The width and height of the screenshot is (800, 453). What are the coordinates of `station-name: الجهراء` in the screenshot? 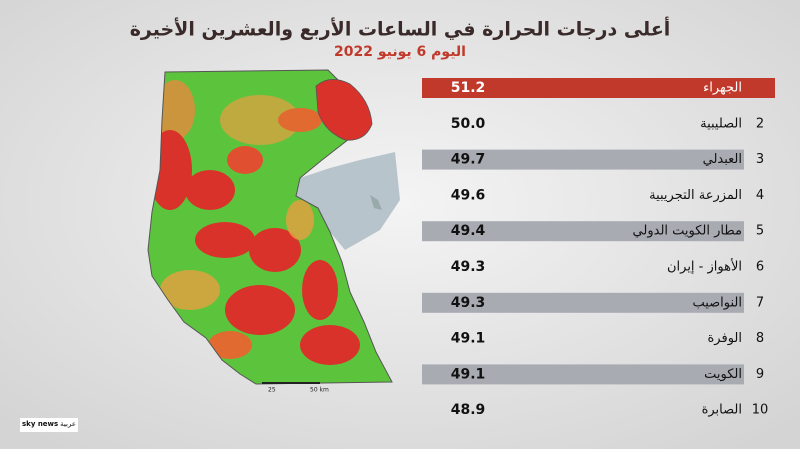 It's located at (722, 88).